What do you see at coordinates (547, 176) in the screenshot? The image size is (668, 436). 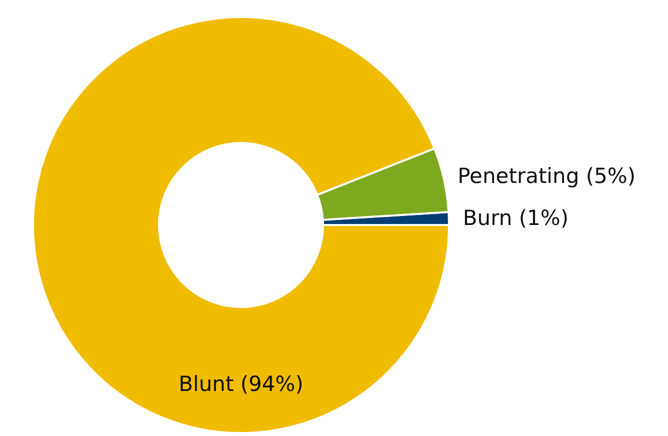 I see `slice-label: Penetrating (5%)` at bounding box center [547, 176].